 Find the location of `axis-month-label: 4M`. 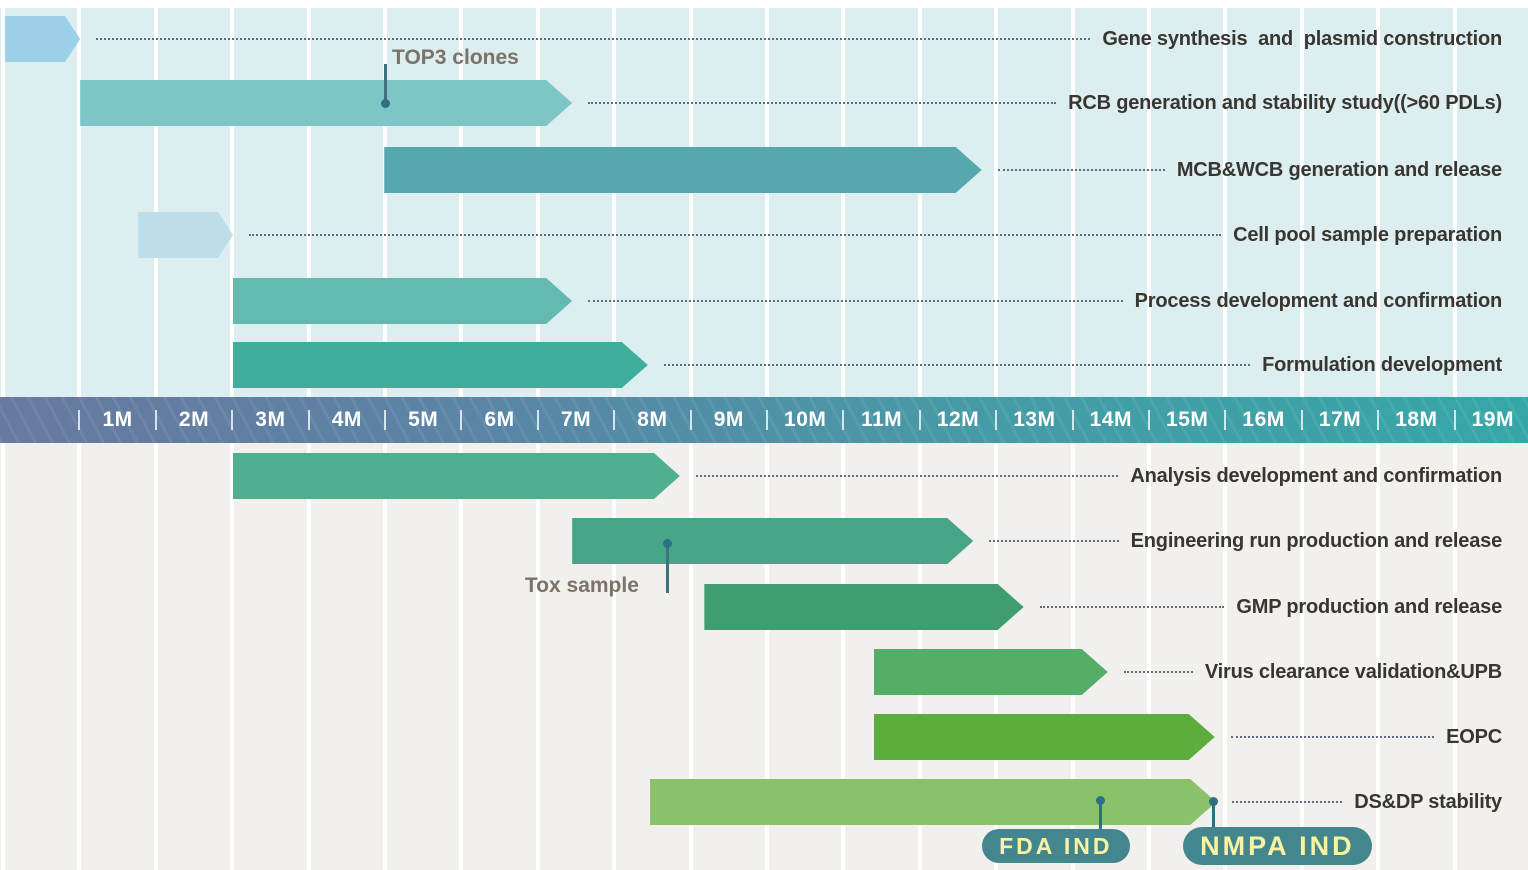

axis-month-label: 4M is located at coordinates (346, 419).